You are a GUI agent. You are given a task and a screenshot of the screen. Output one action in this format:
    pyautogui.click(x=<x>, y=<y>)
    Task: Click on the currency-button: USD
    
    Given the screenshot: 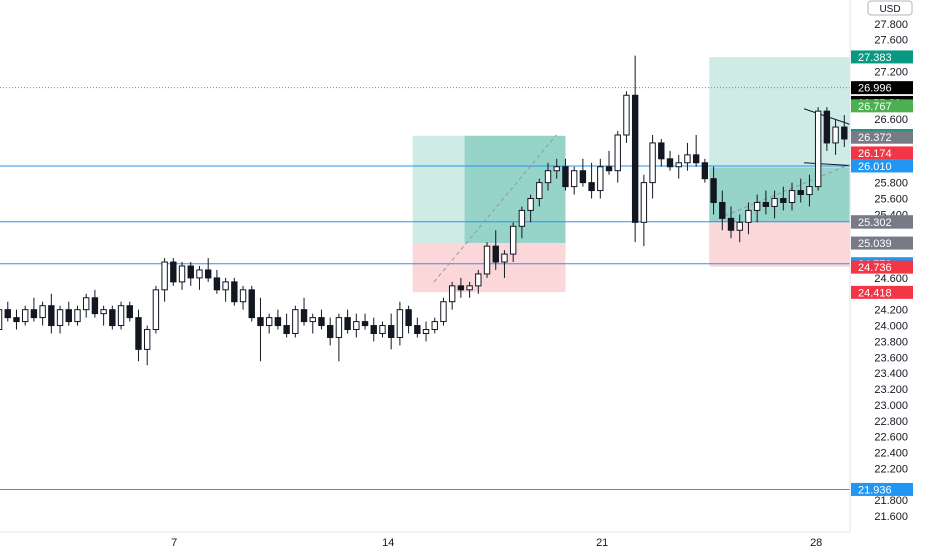 What is the action you would take?
    pyautogui.click(x=890, y=8)
    